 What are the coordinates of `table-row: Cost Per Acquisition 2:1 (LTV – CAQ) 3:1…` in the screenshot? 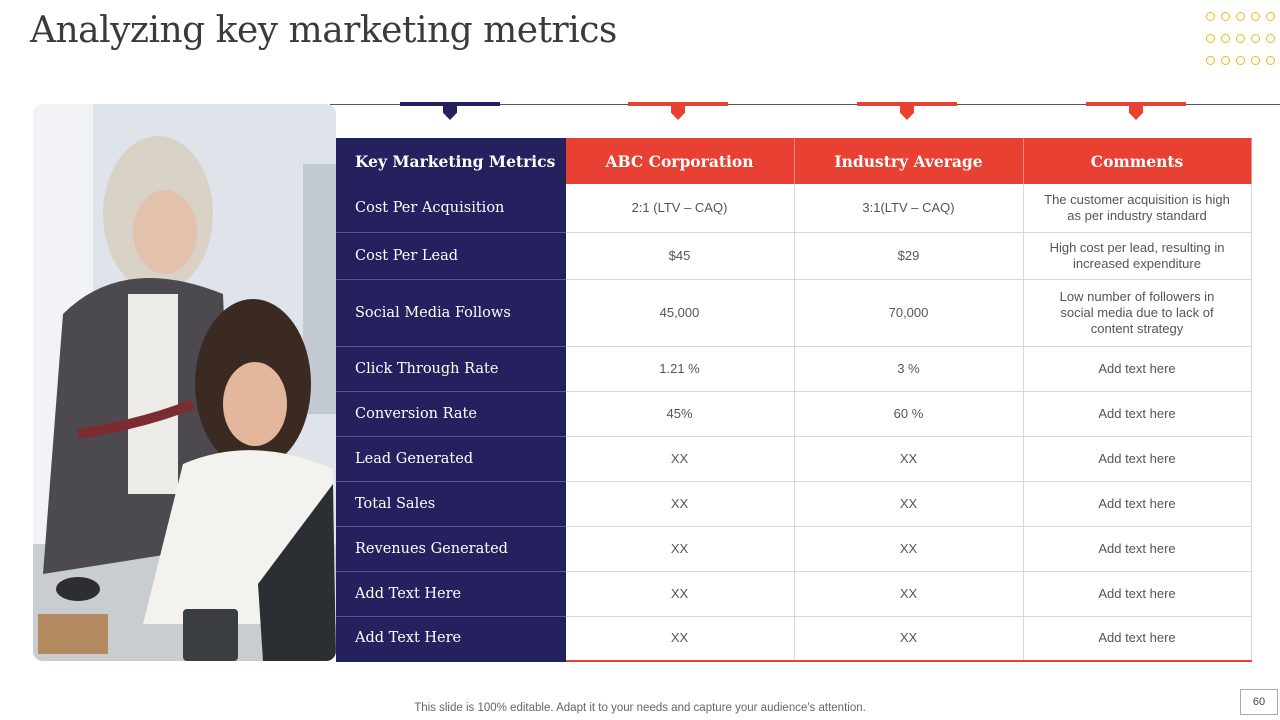 It's located at (794, 208).